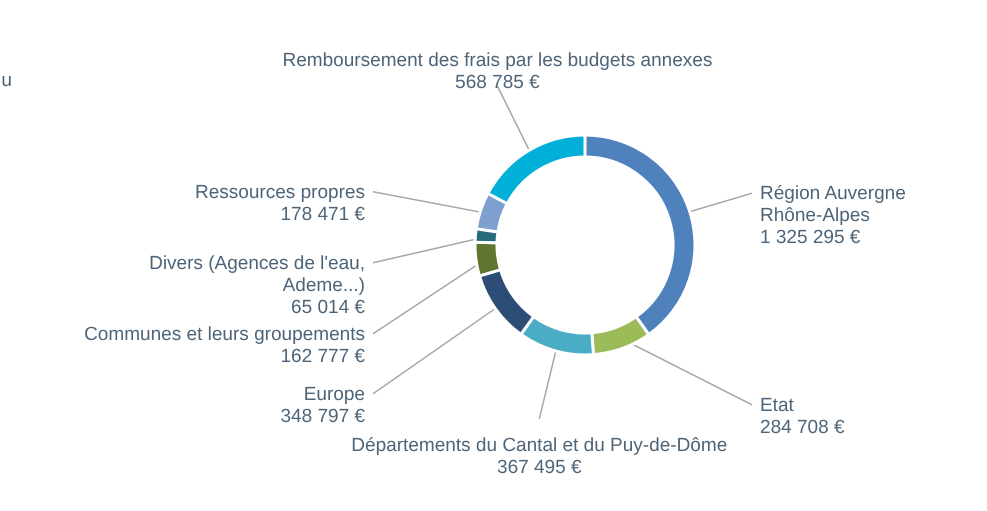 The height and width of the screenshot is (511, 987). Describe the element at coordinates (279, 192) in the screenshot. I see `slice-label: Ressources propres` at that location.